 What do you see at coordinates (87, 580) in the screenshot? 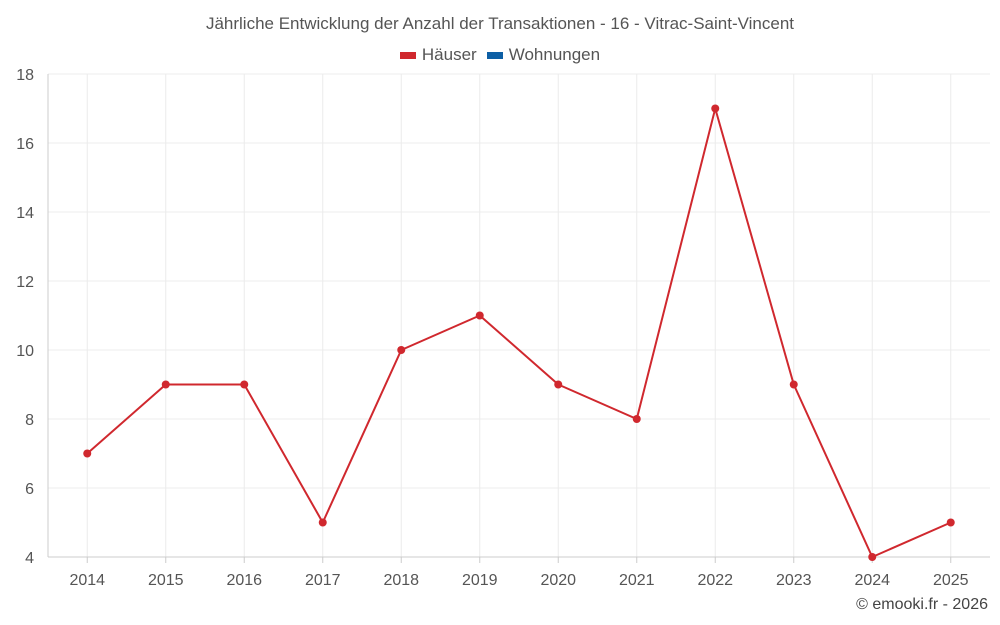
I see `x-tick-label: 2014` at bounding box center [87, 580].